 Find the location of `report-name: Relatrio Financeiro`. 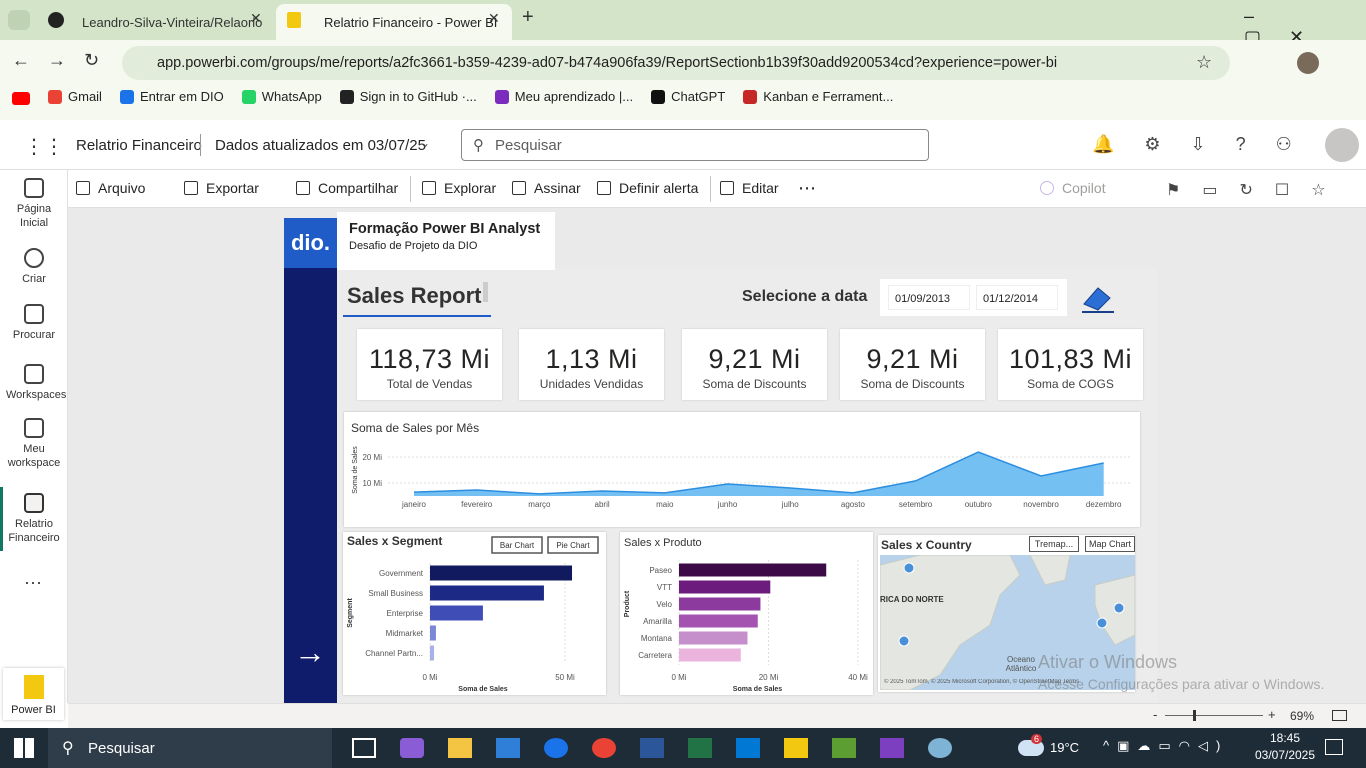

report-name: Relatrio Financeiro is located at coordinates (139, 145).